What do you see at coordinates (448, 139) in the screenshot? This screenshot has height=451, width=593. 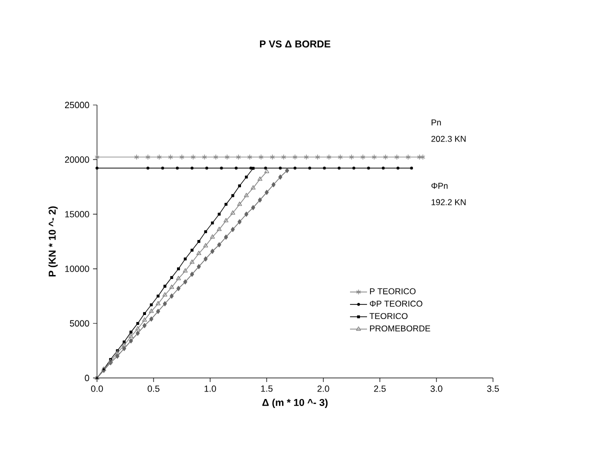 I see `annotation: 202.3 KN` at bounding box center [448, 139].